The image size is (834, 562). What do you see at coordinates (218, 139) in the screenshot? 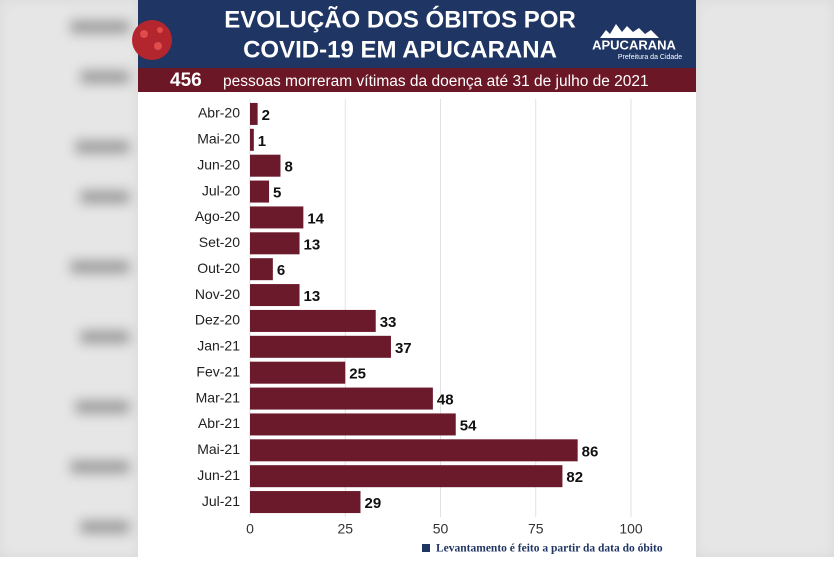
I see `y-tick-label: Mai-20` at bounding box center [218, 139].